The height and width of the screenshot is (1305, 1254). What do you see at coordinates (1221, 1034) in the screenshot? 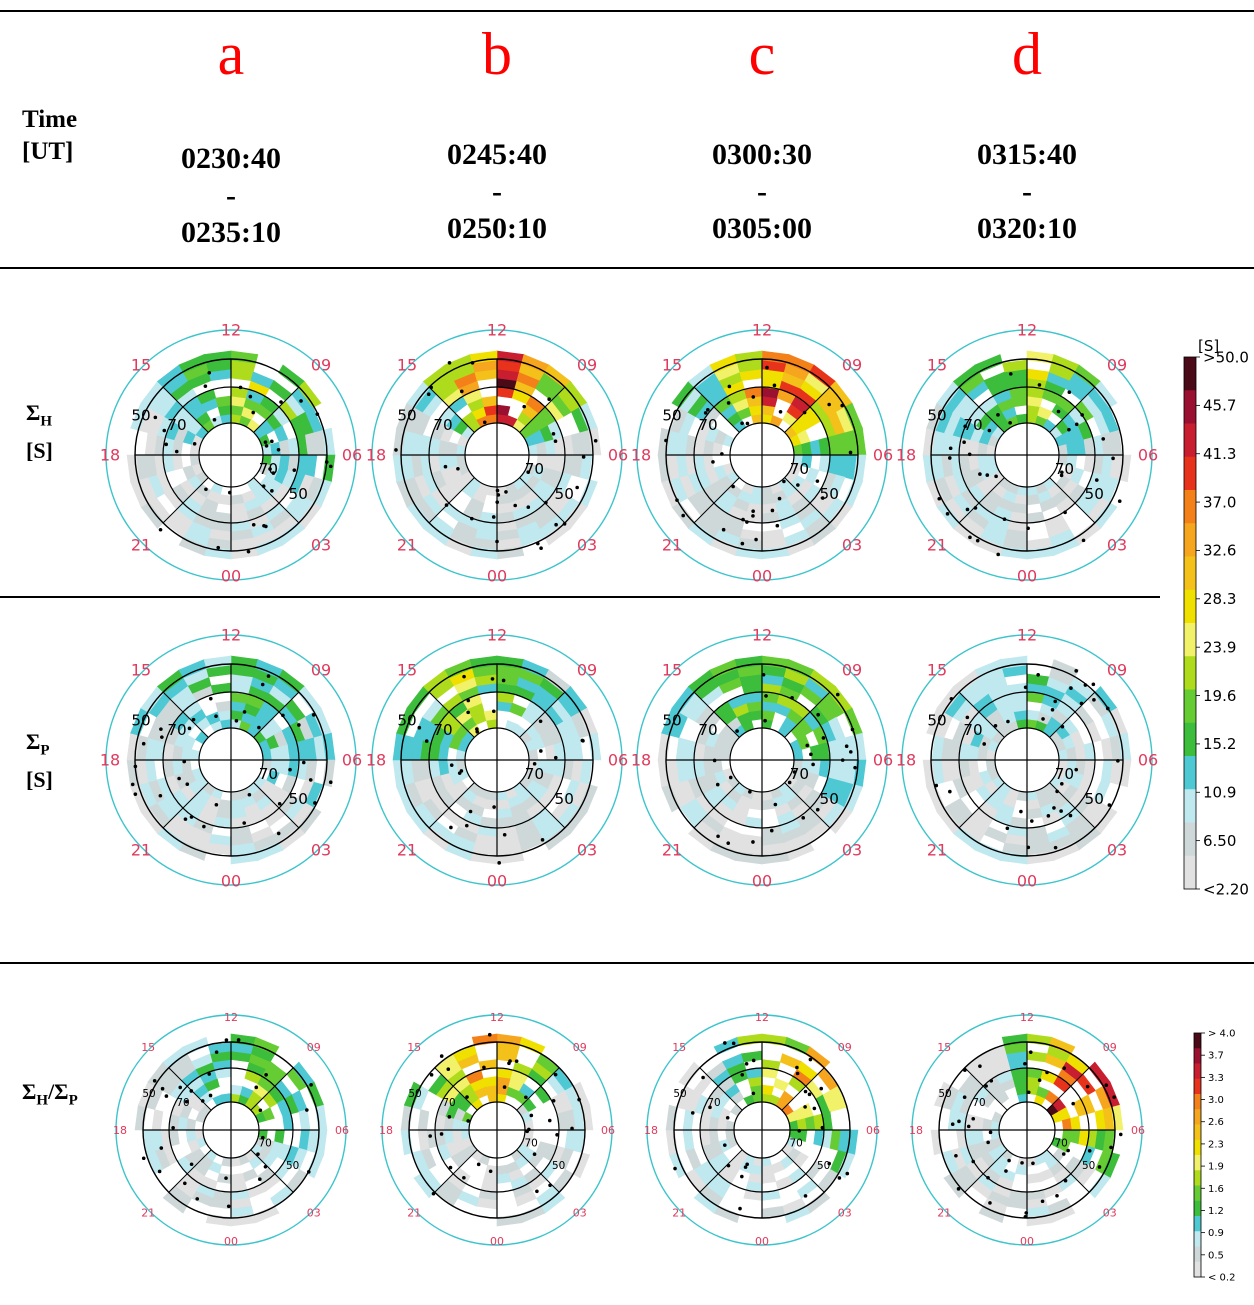
I see `colorbar-tick-label: > 4.0` at bounding box center [1221, 1034].